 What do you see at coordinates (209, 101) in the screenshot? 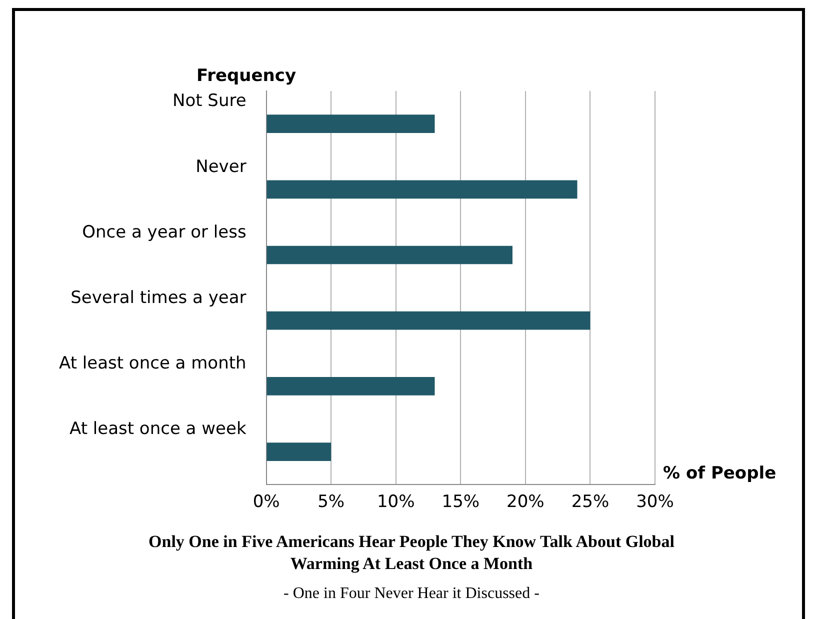
I see `y-tick-label: Not Sure` at bounding box center [209, 101].